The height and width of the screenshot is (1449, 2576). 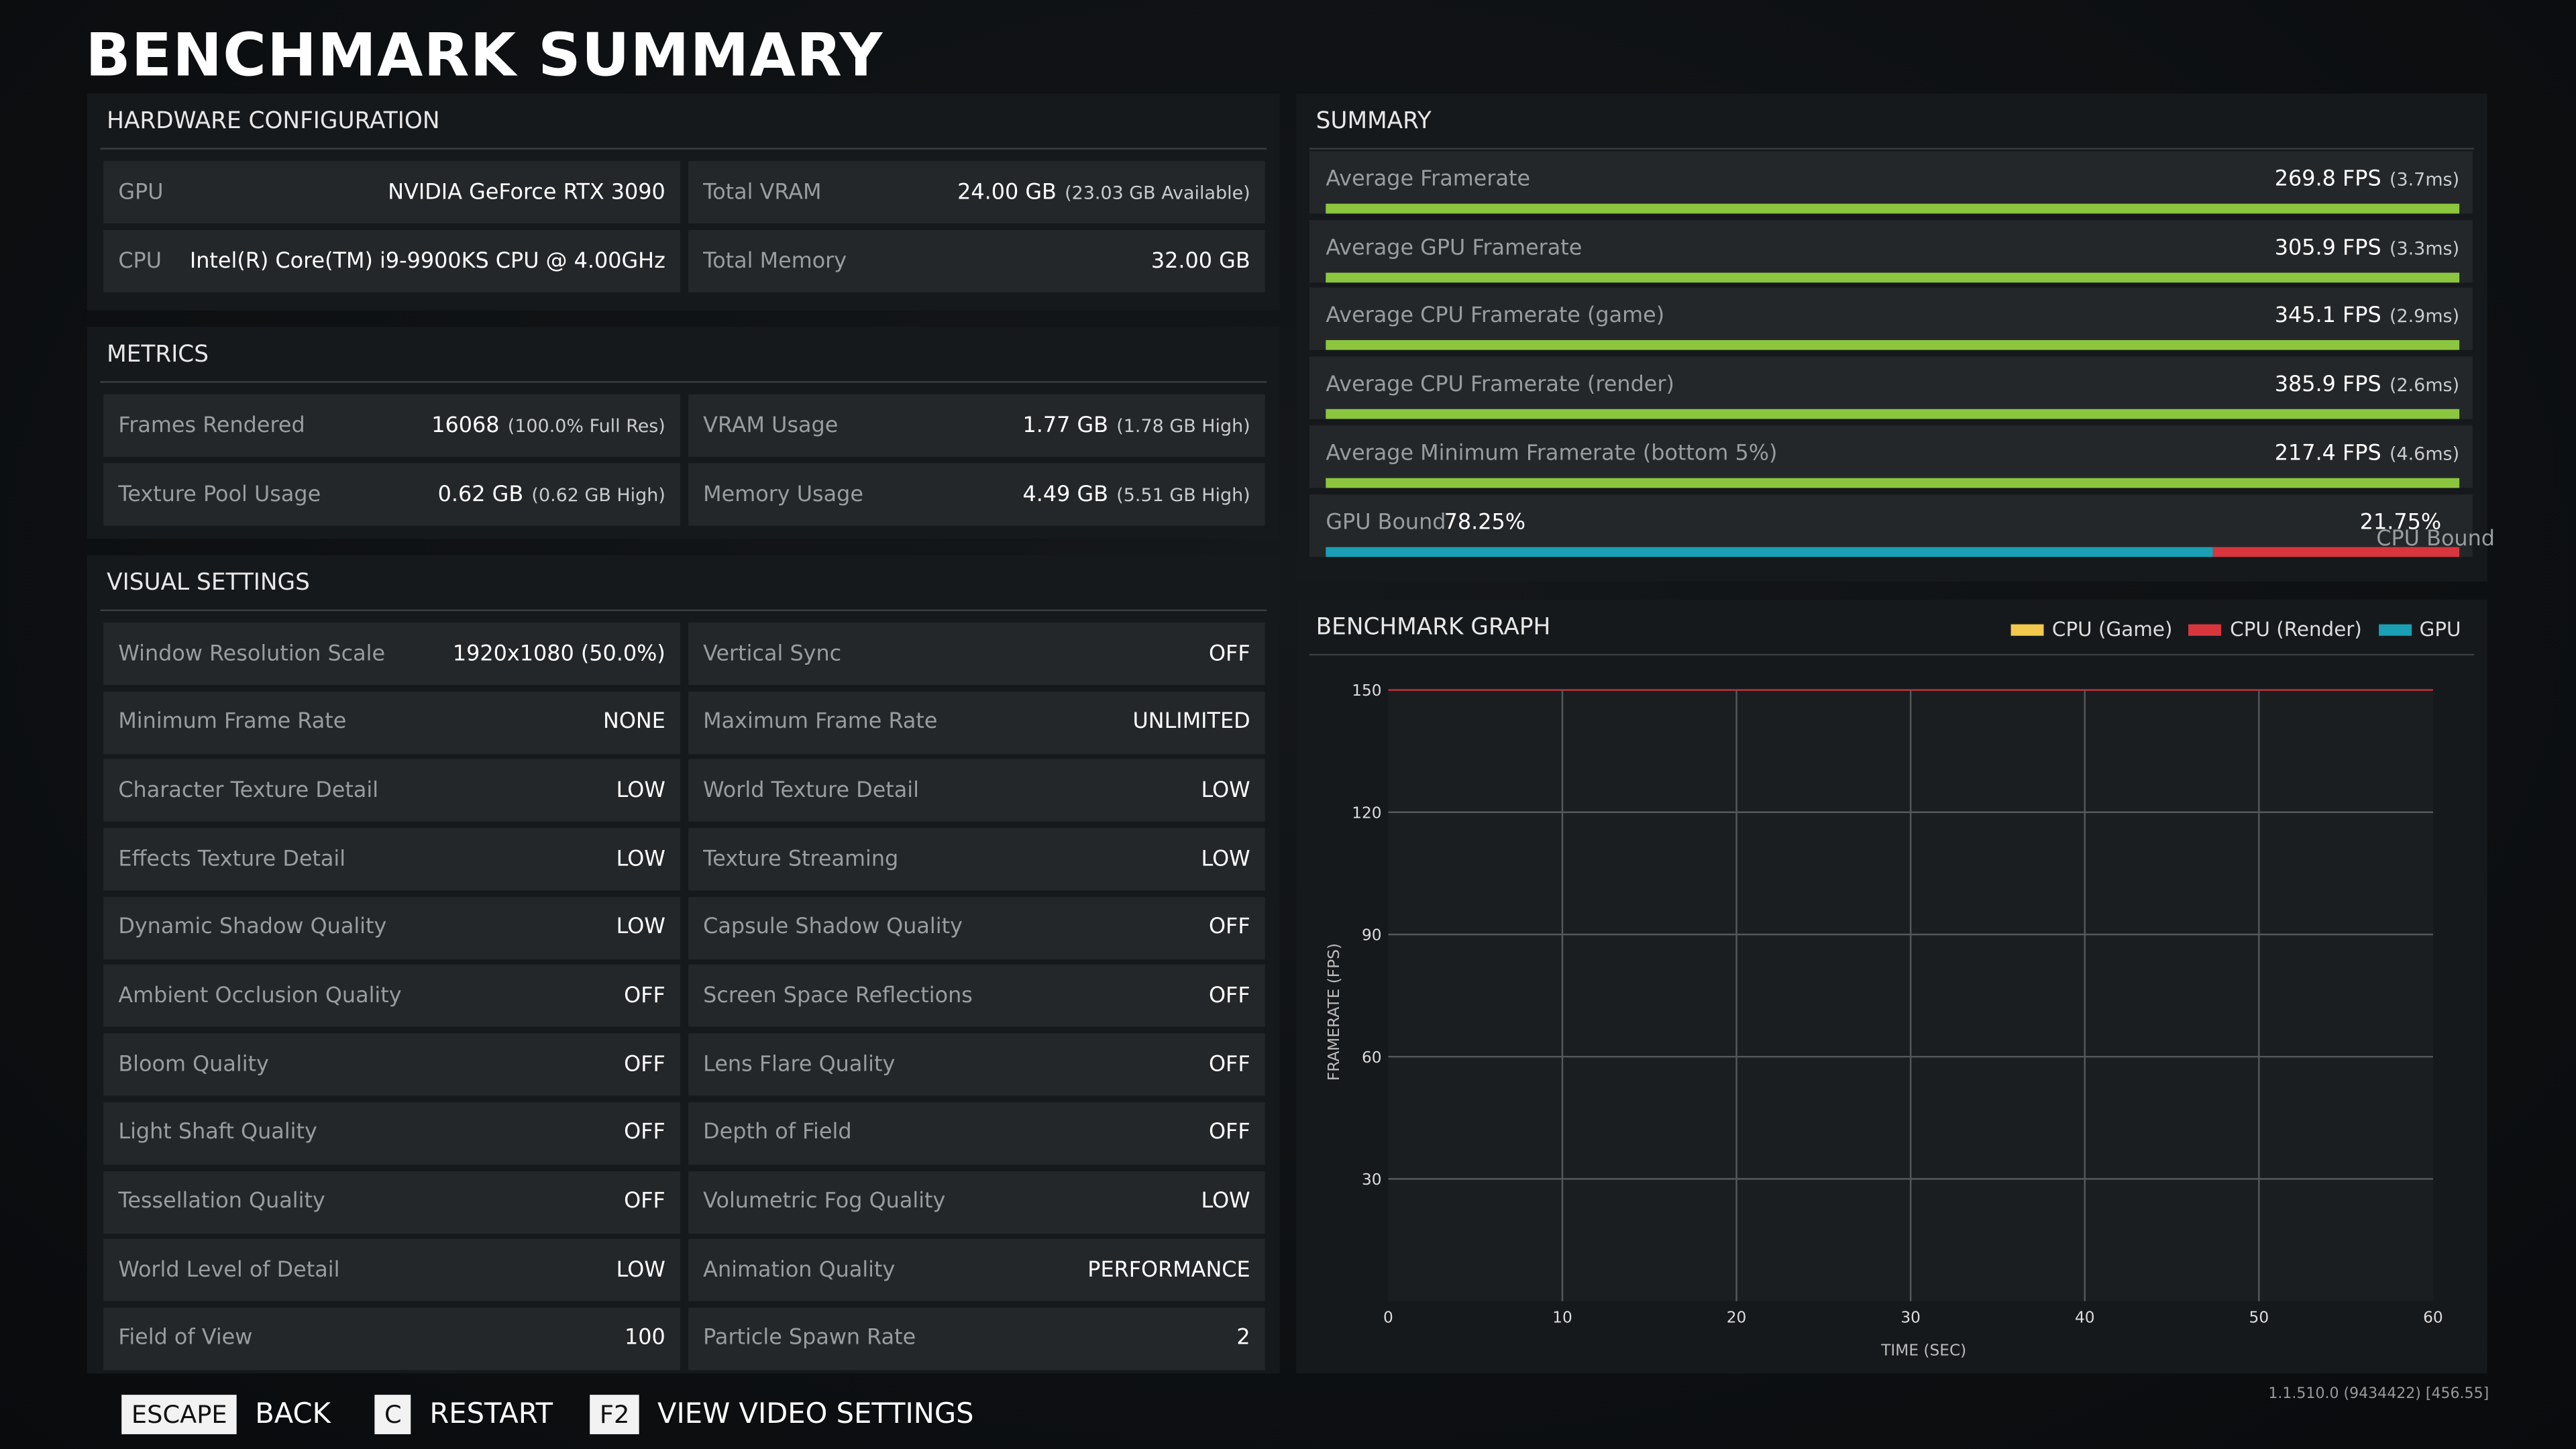 I want to click on setting-cell: GPU NVIDIA GeForce RTX 3090, so click(x=391, y=192).